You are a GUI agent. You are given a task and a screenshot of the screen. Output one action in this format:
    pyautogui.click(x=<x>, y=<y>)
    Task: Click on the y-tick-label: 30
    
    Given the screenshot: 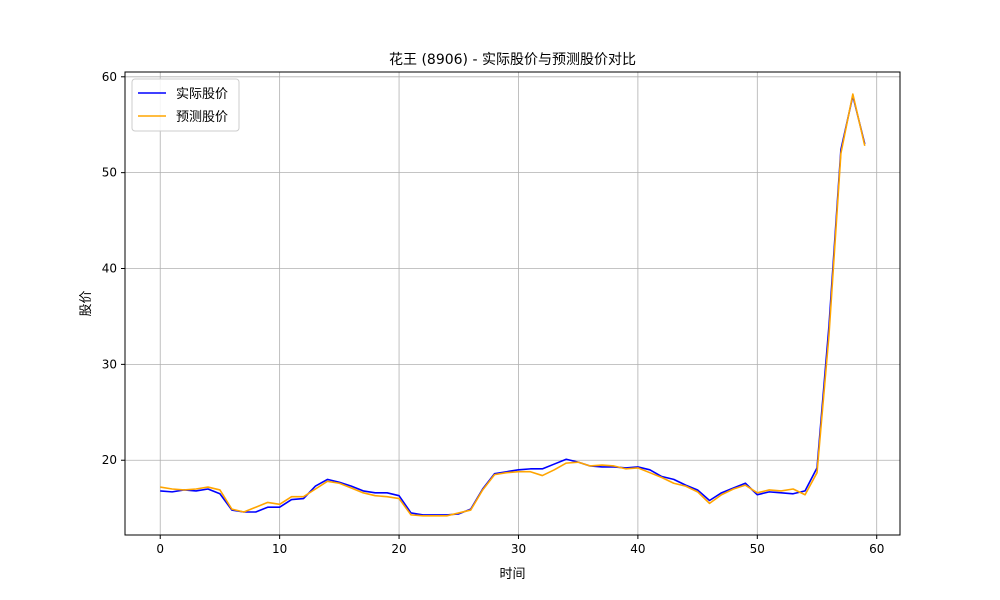 What is the action you would take?
    pyautogui.click(x=109, y=364)
    